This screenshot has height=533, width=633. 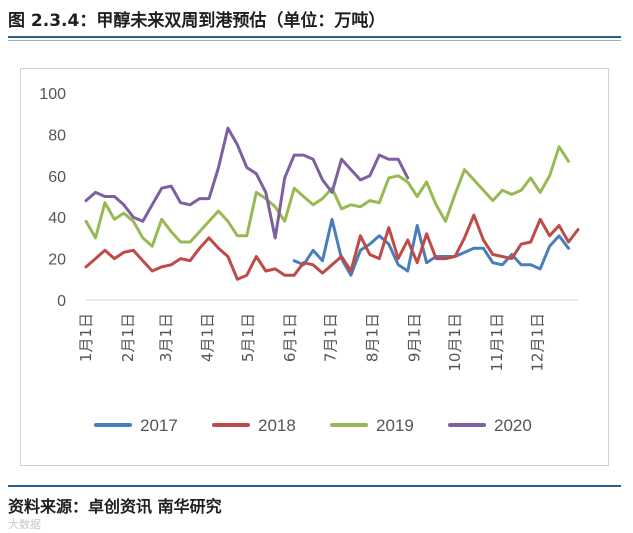 What do you see at coordinates (61, 301) in the screenshot?
I see `y-tick-label: 0` at bounding box center [61, 301].